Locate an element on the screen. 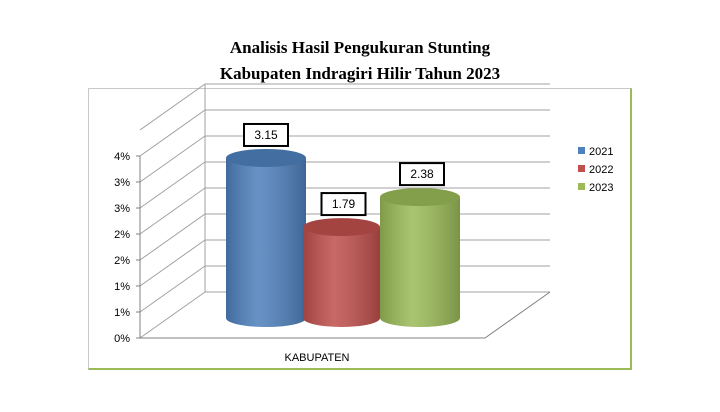 The image size is (720, 412). floor-edge is located at coordinates (345, 315).